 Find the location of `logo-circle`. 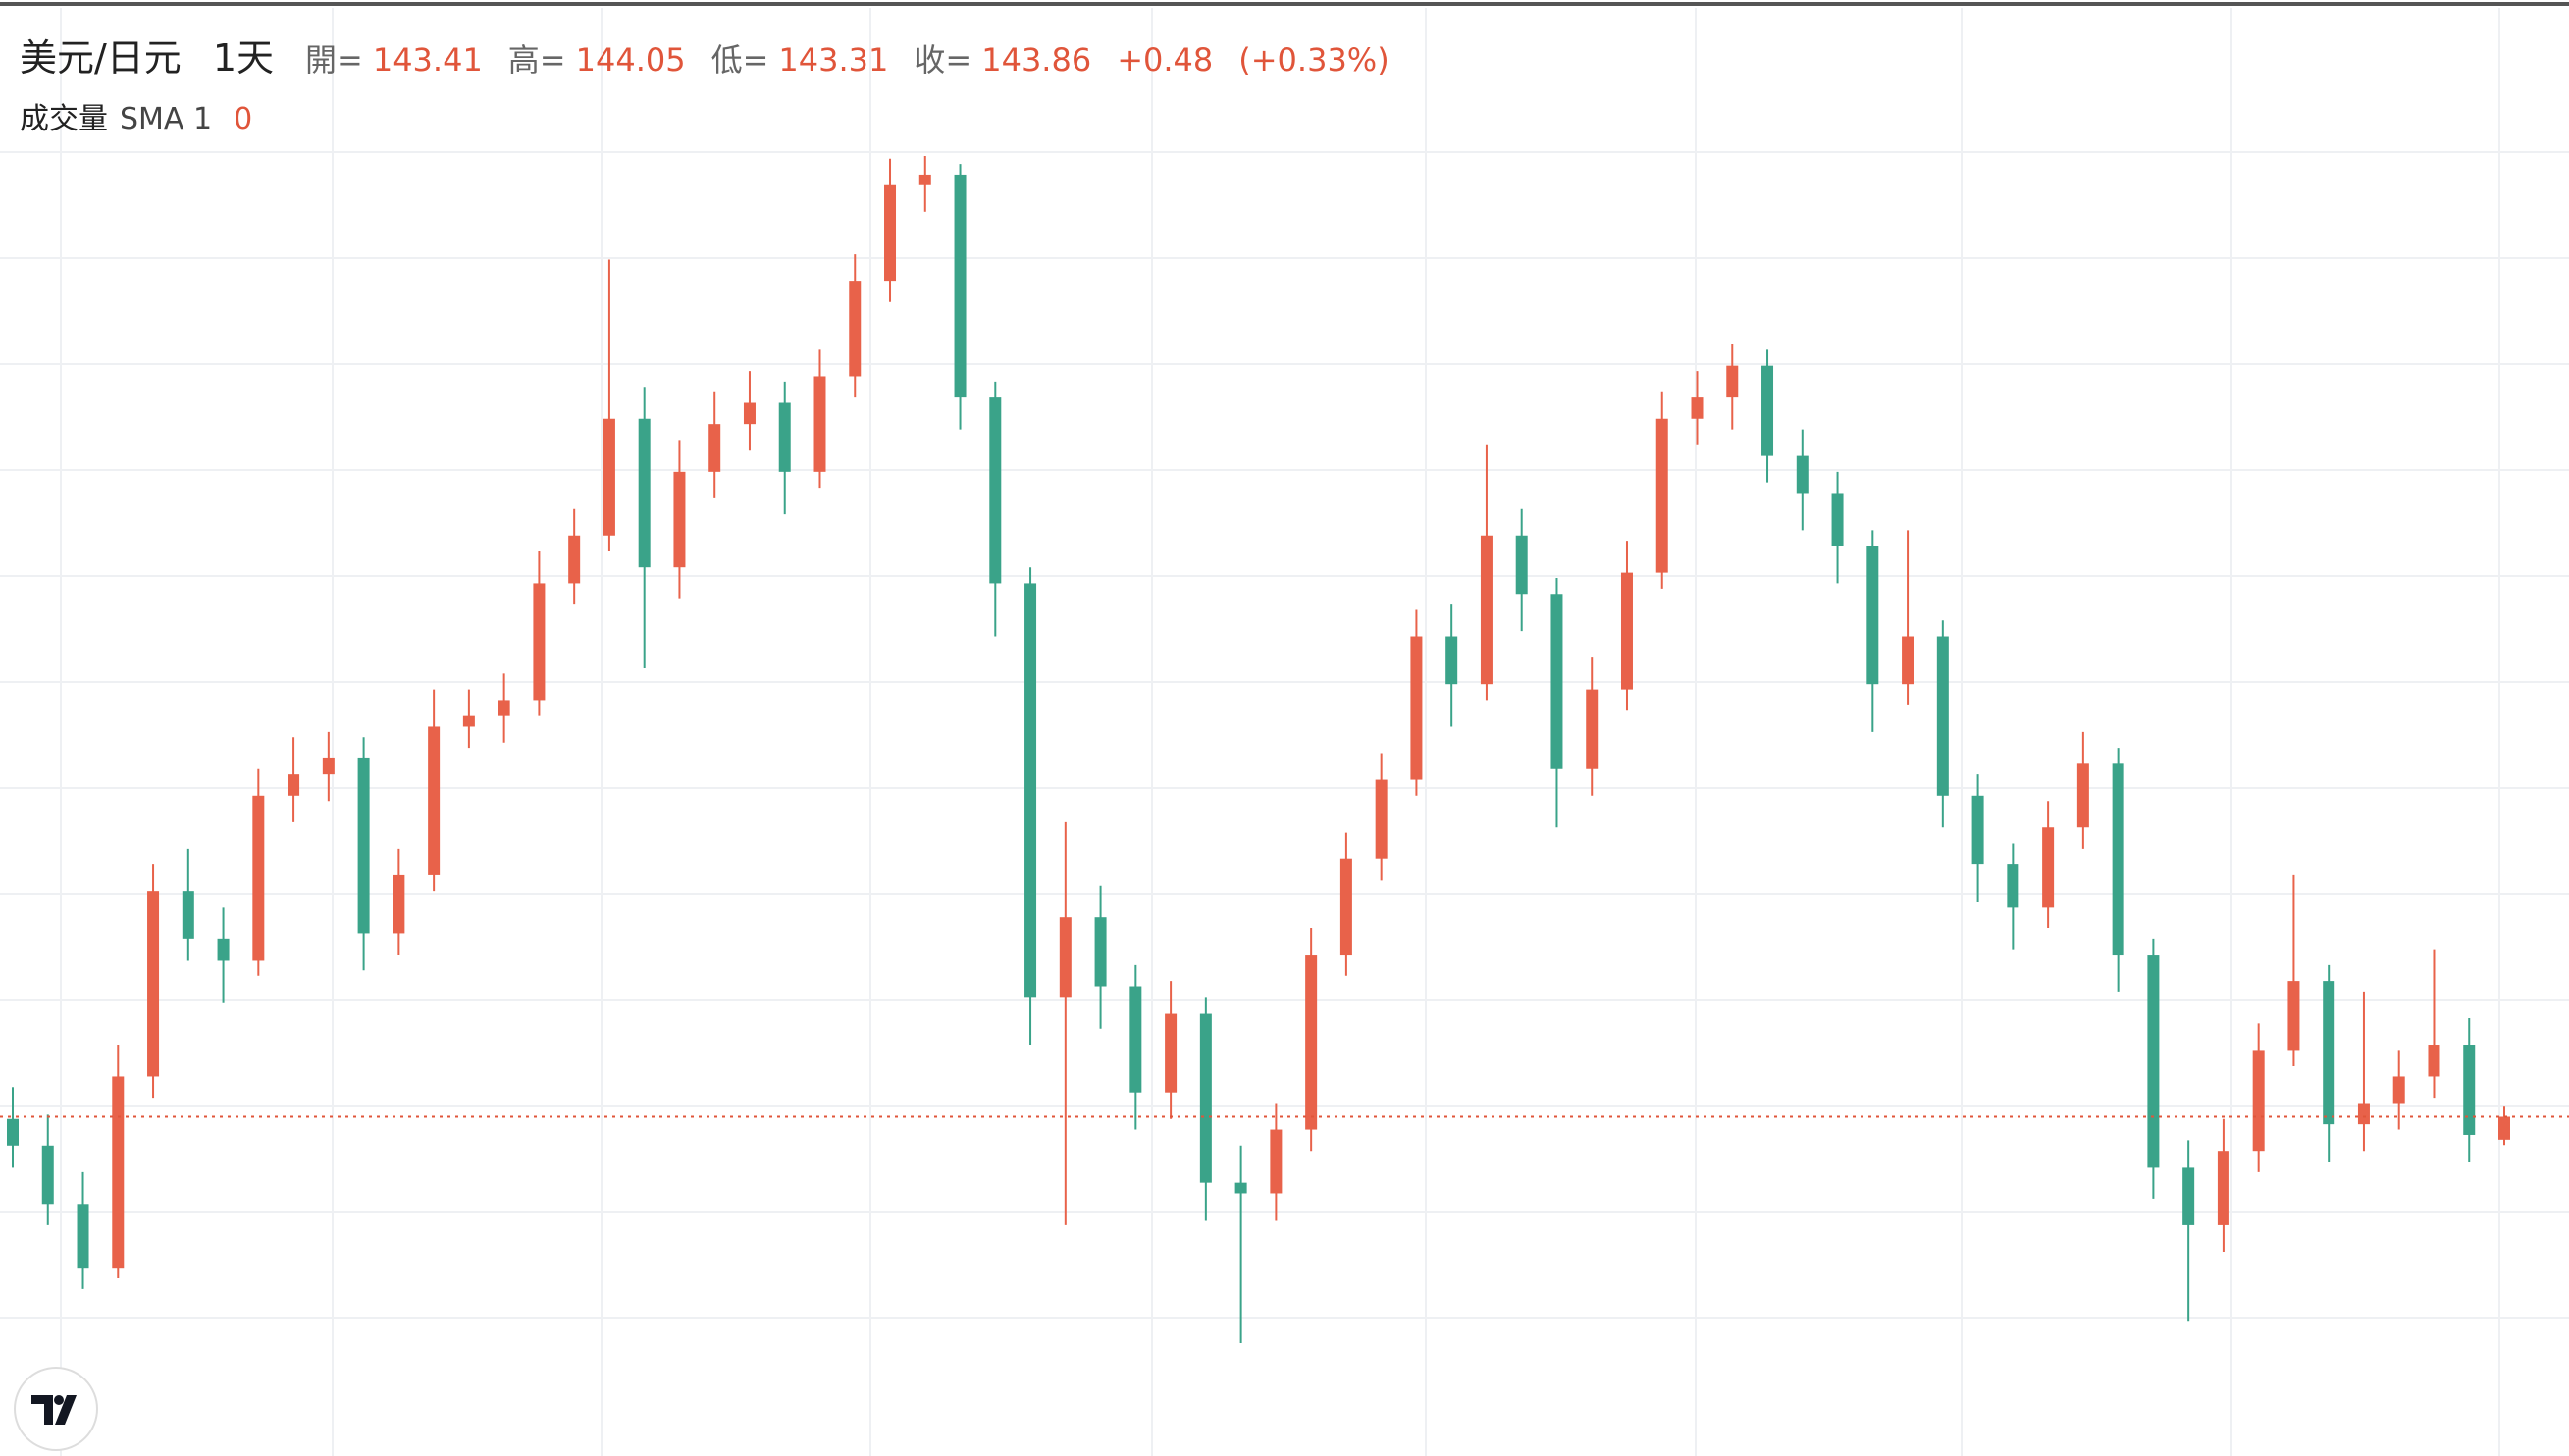

logo-circle is located at coordinates (56, 1409).